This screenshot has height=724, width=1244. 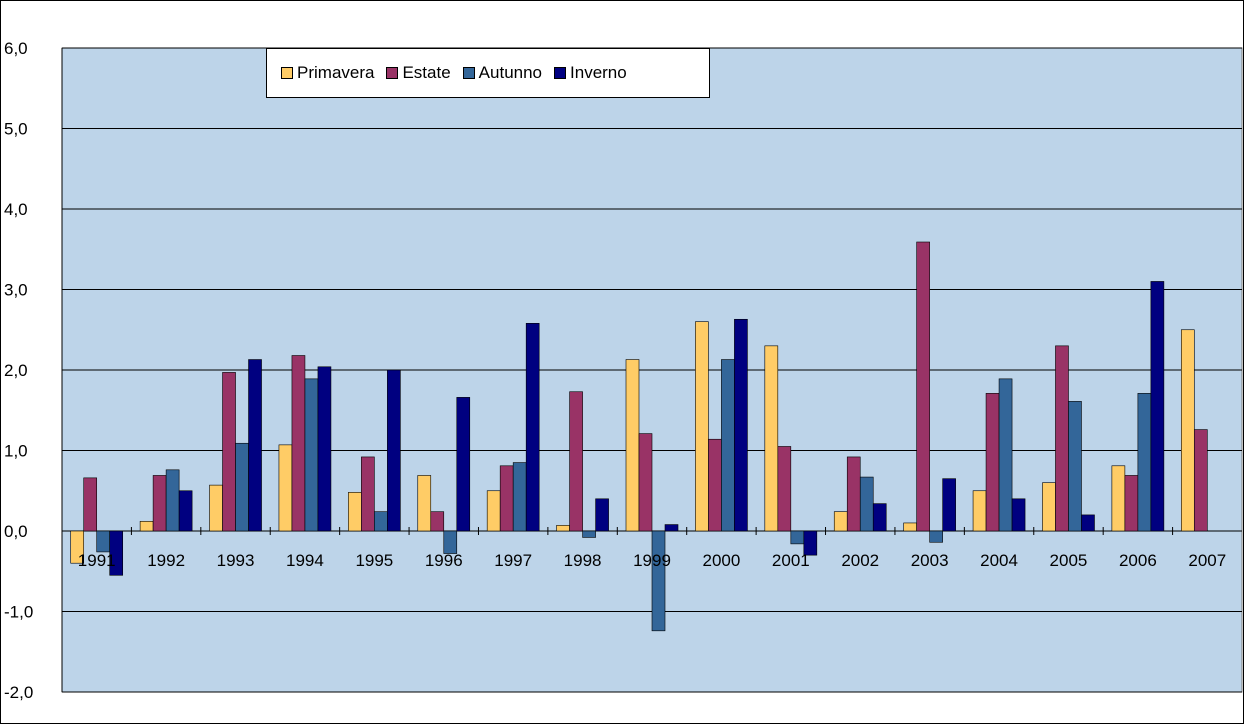 I want to click on bar-autunno-2004, so click(x=1005, y=455).